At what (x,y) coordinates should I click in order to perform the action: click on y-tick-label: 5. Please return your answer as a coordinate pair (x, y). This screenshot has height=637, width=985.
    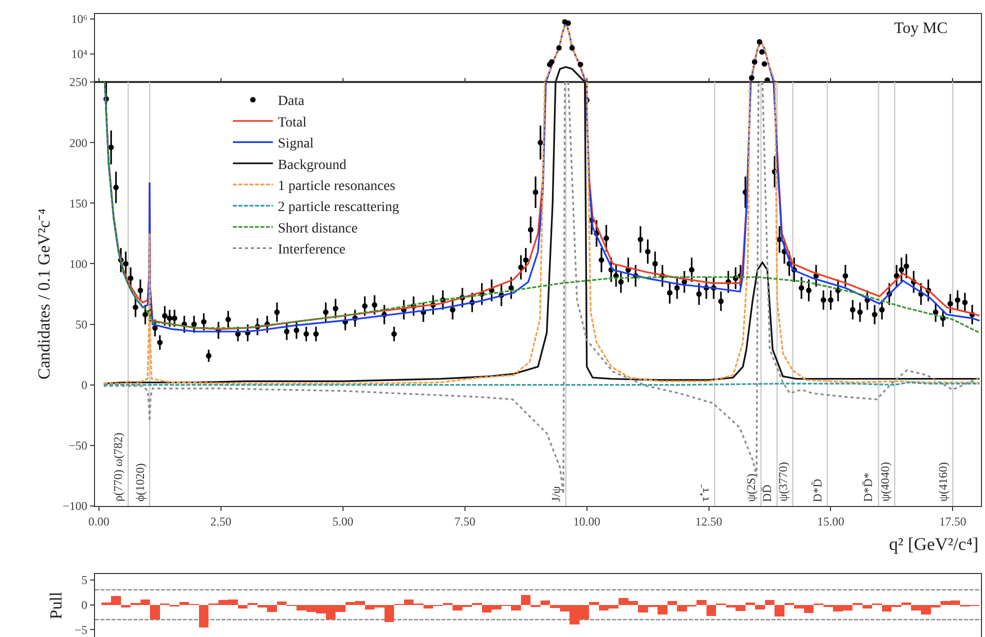
    Looking at the image, I should click on (84, 580).